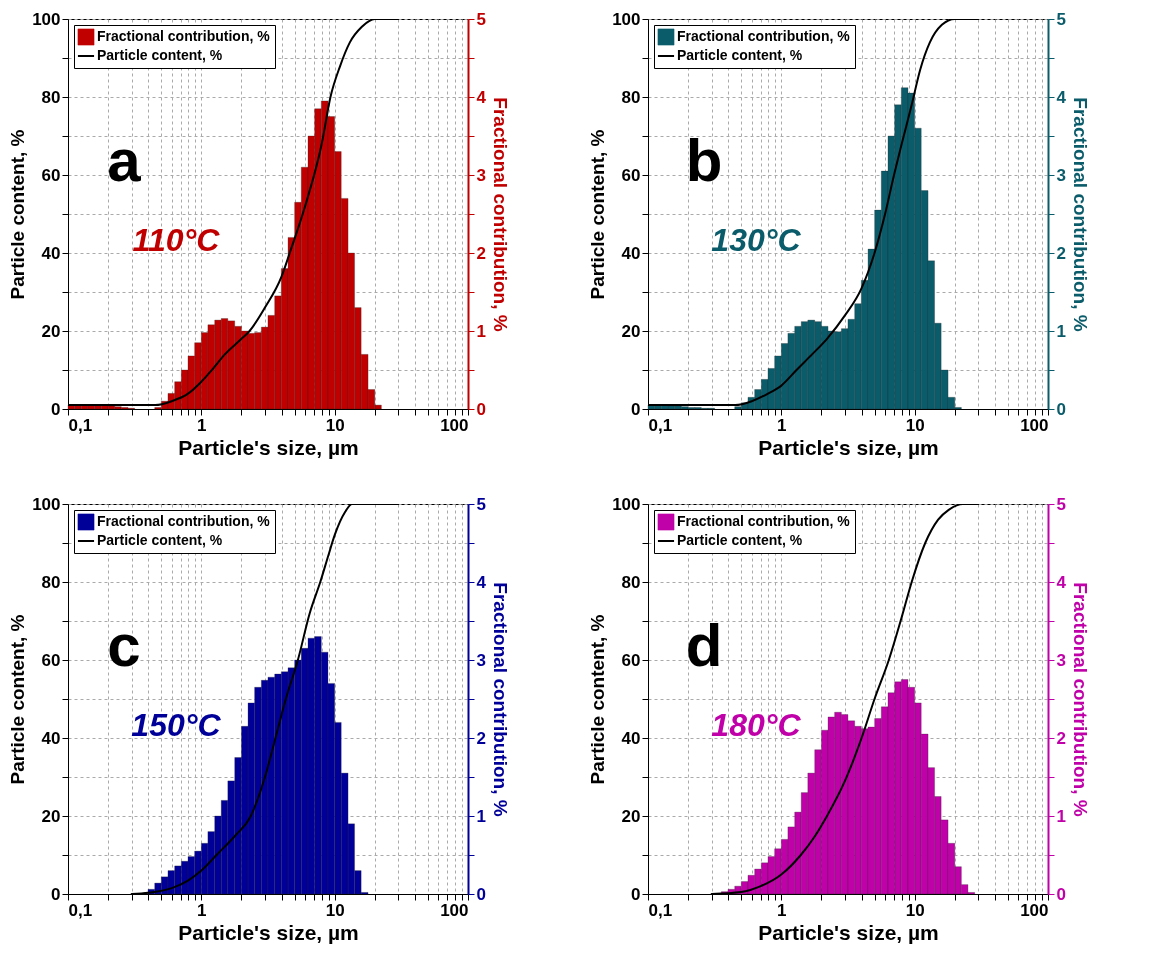  Describe the element at coordinates (704, 161) in the screenshot. I see `annotation: b` at that location.